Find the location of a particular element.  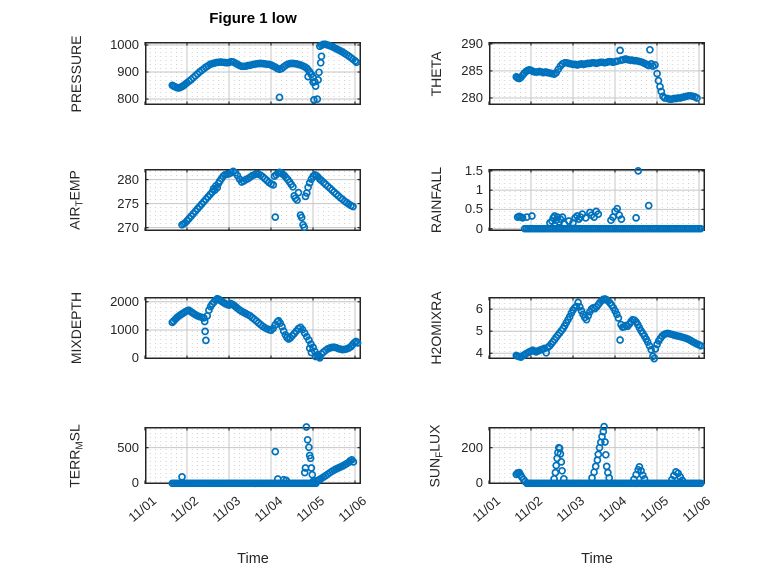

plot-area-mixdepth is located at coordinates (253, 328).